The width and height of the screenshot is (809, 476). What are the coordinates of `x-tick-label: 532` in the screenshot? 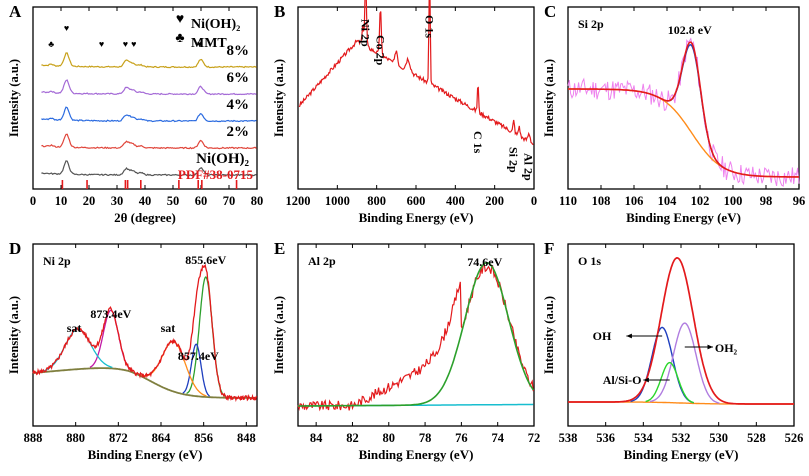 It's located at (681, 438).